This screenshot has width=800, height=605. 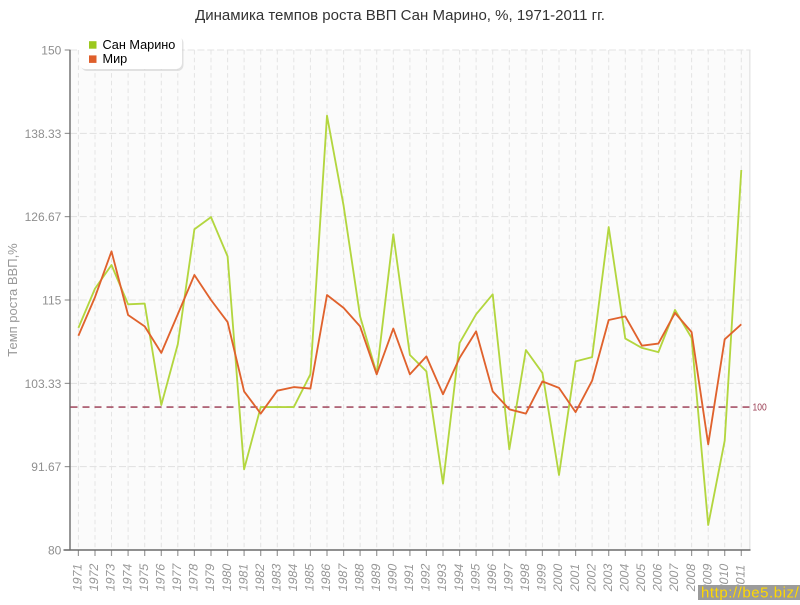 What do you see at coordinates (376, 577) in the screenshot?
I see `svg-text: 1989` at bounding box center [376, 577].